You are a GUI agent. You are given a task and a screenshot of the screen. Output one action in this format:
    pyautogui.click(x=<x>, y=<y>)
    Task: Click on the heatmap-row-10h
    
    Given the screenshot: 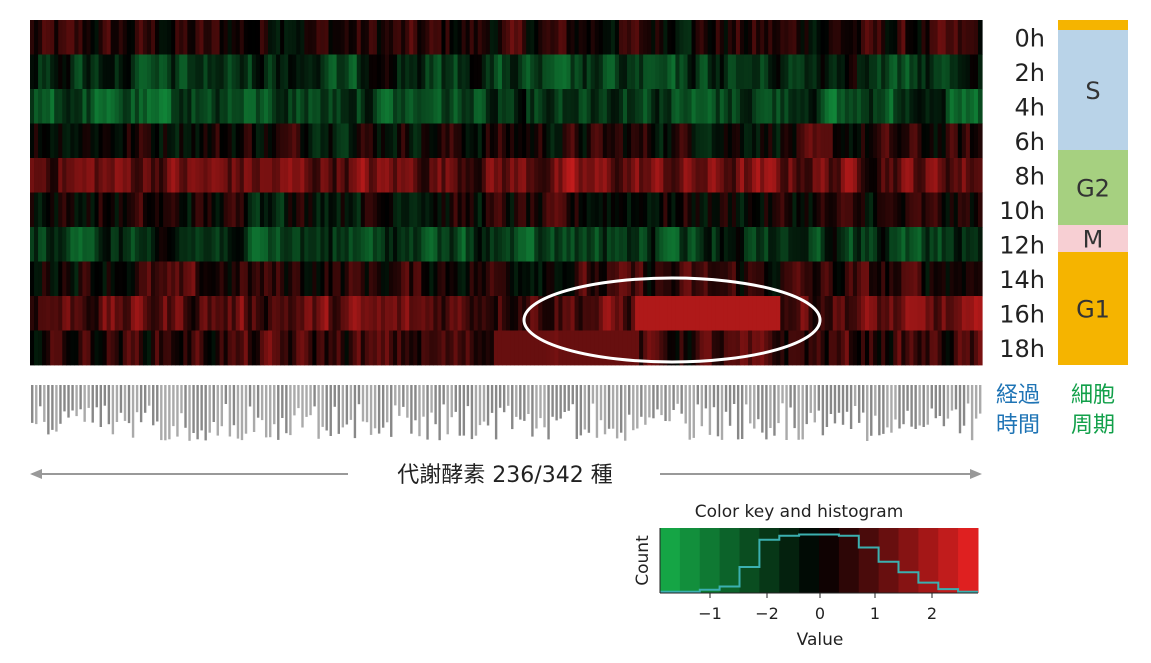 What is the action you would take?
    pyautogui.click(x=506, y=210)
    